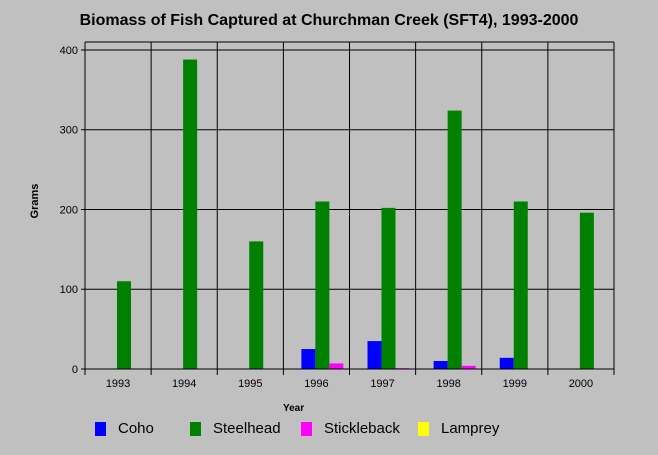 This screenshot has height=455, width=658. Describe the element at coordinates (69, 51) in the screenshot. I see `y-tick-label: 400` at that location.